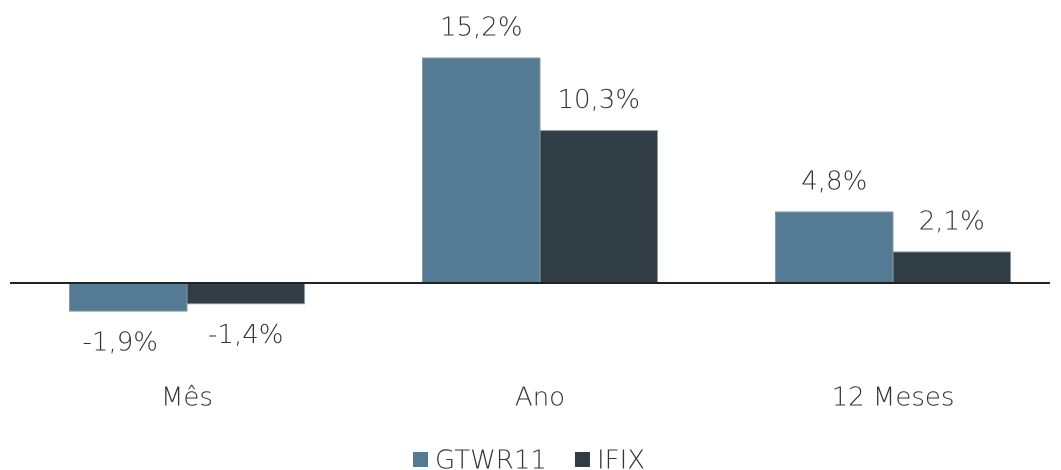 Image resolution: width=1061 pixels, height=470 pixels. I want to click on value-label: 10,3%, so click(598, 100).